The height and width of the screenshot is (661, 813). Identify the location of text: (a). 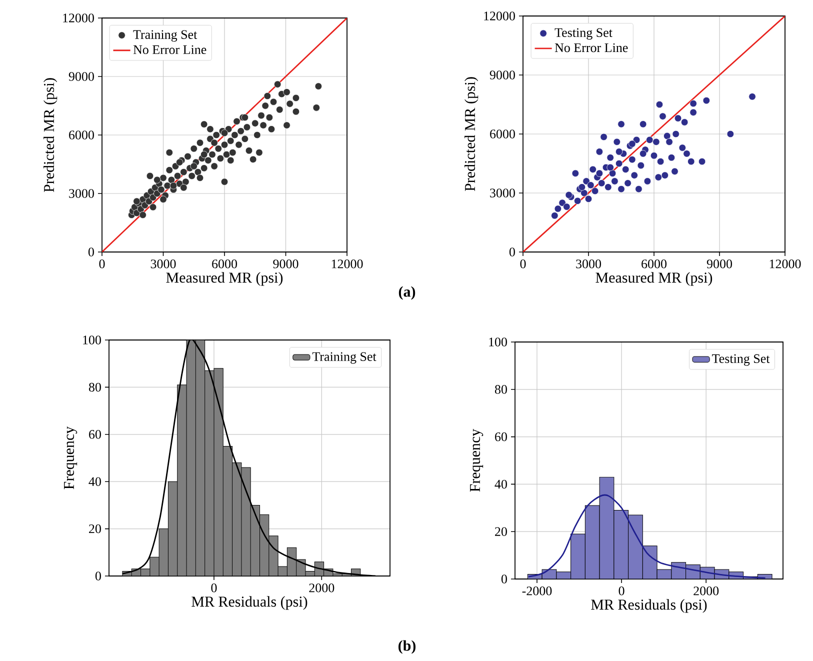
(407, 293).